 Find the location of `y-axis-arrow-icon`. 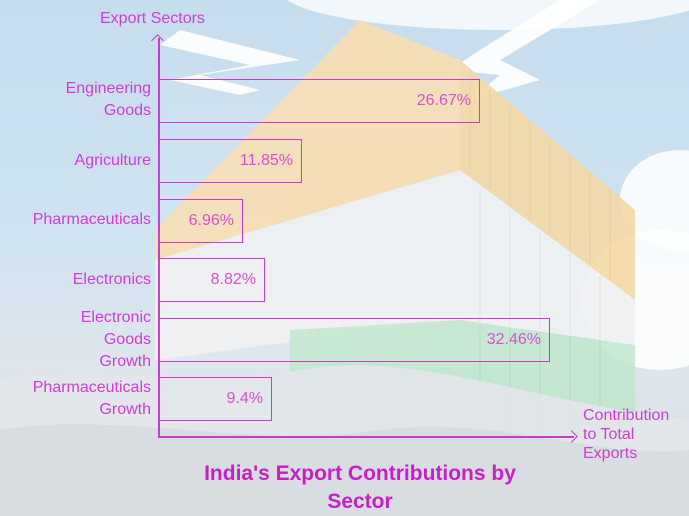

y-axis-arrow-icon is located at coordinates (157, 40).